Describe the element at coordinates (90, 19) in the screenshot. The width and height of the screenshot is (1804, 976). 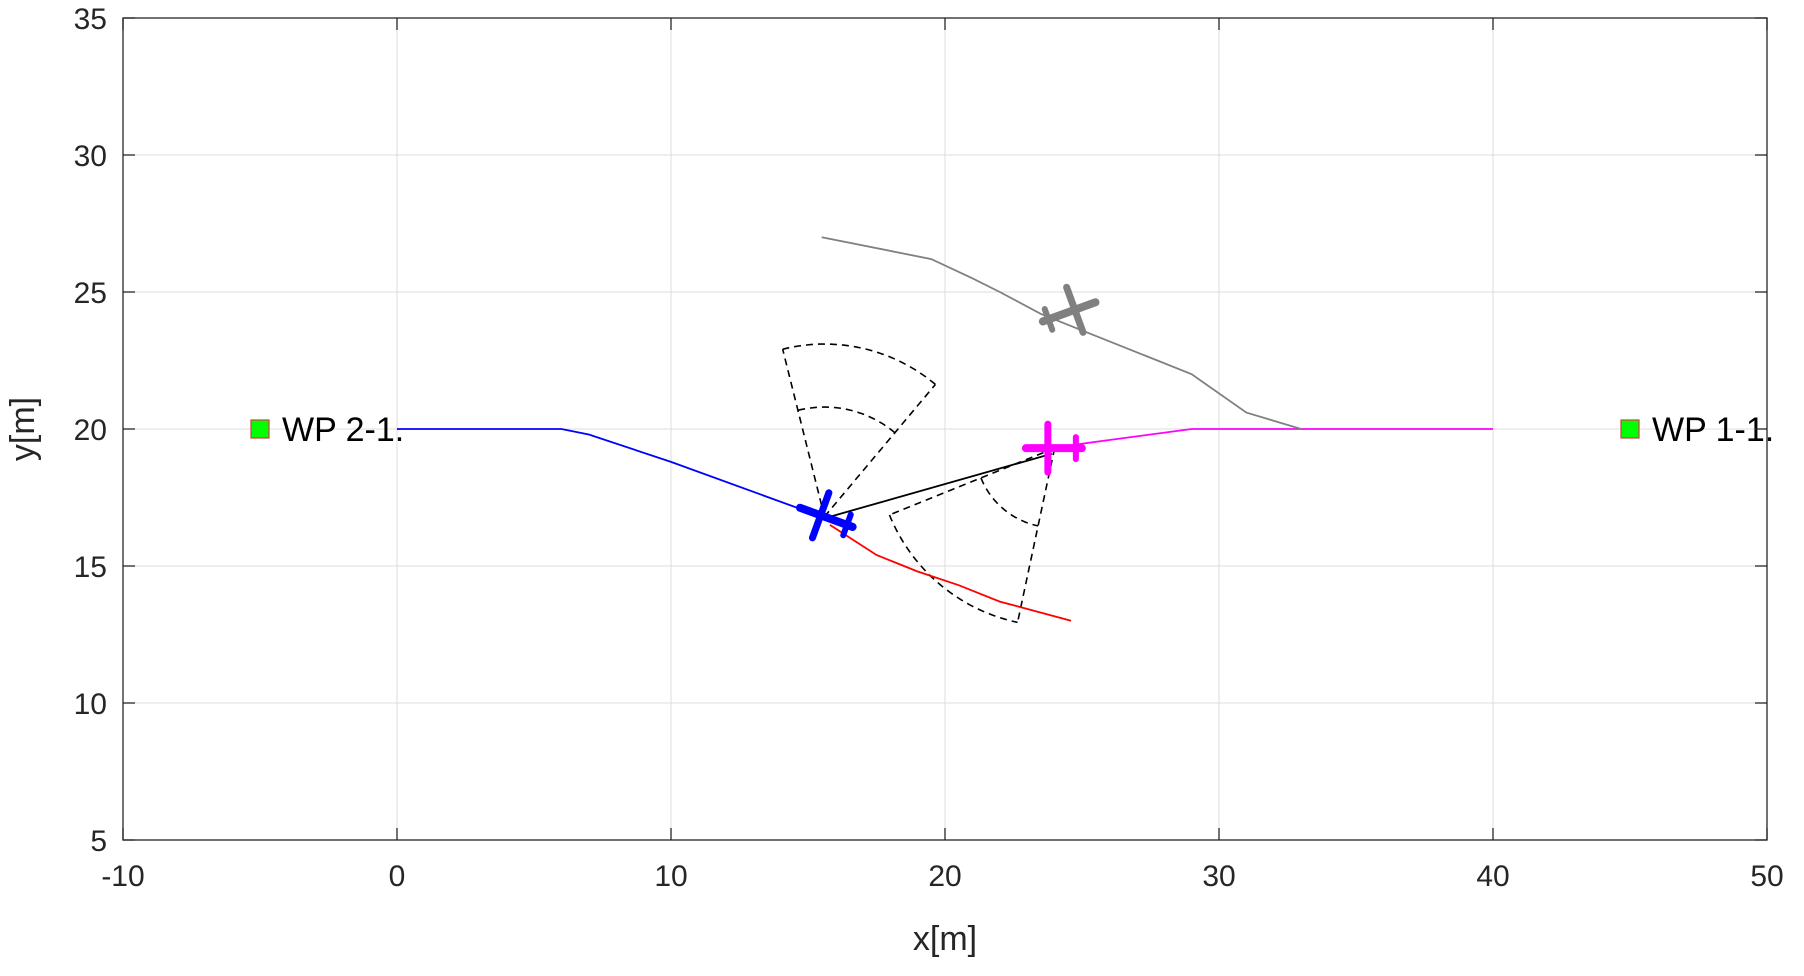
I see `y-tick-label: 35` at that location.